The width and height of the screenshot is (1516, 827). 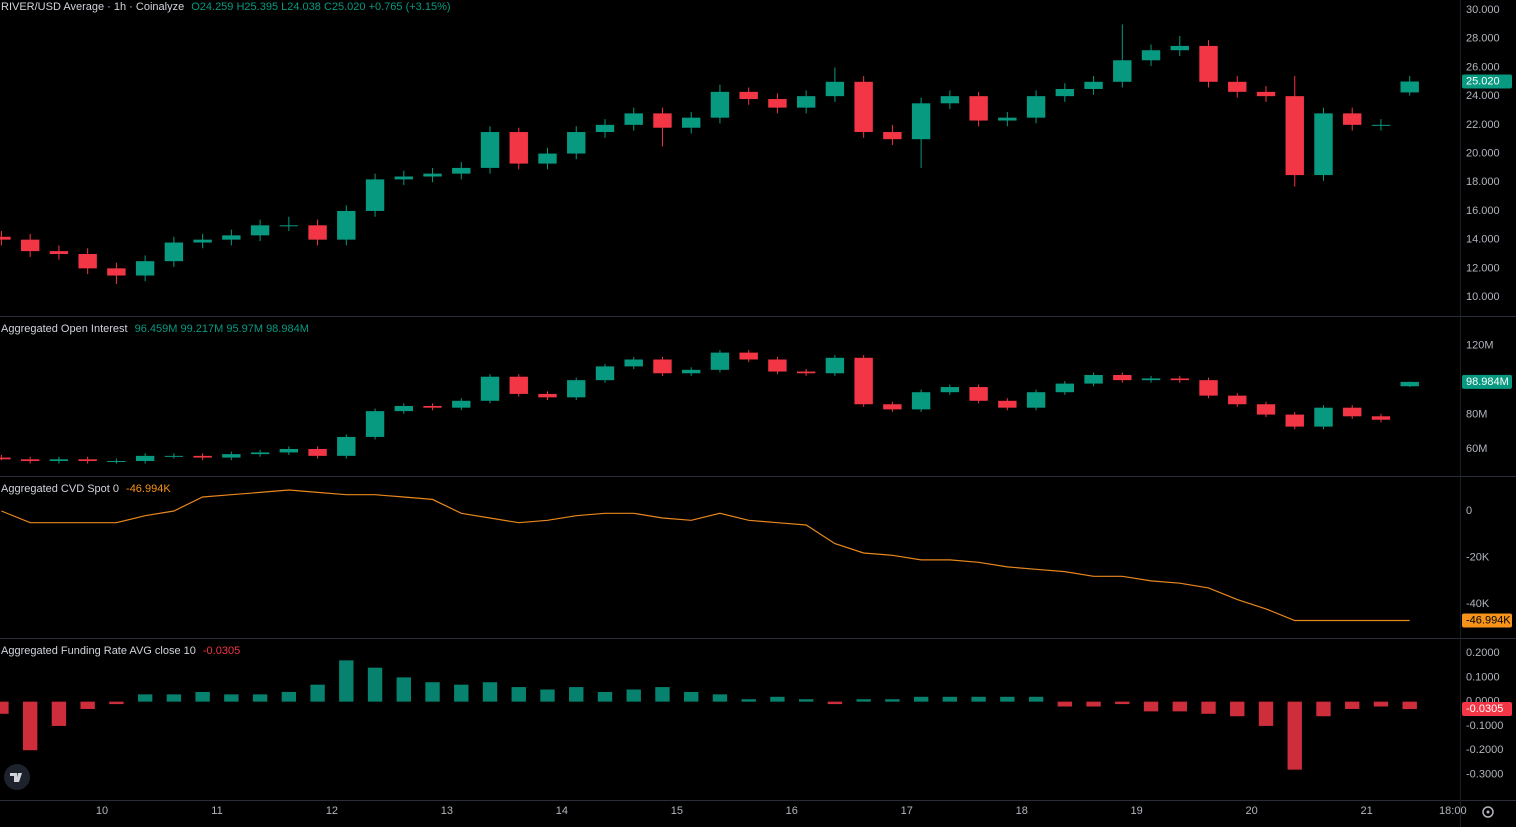 I want to click on x-tick-label: 19, so click(x=1137, y=811).